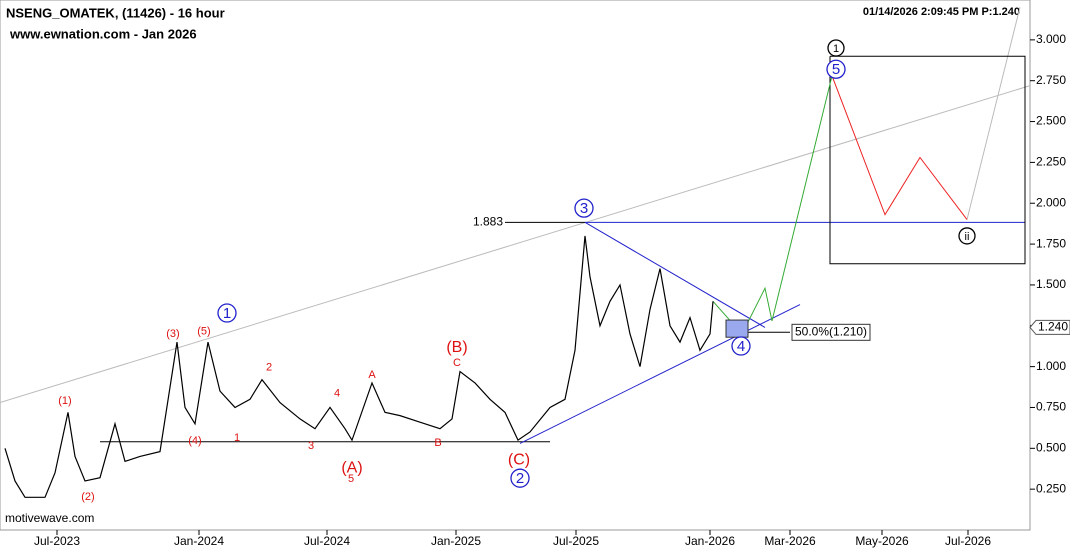 The width and height of the screenshot is (1070, 550). I want to click on y-tick-label: 3.000, so click(1051, 39).